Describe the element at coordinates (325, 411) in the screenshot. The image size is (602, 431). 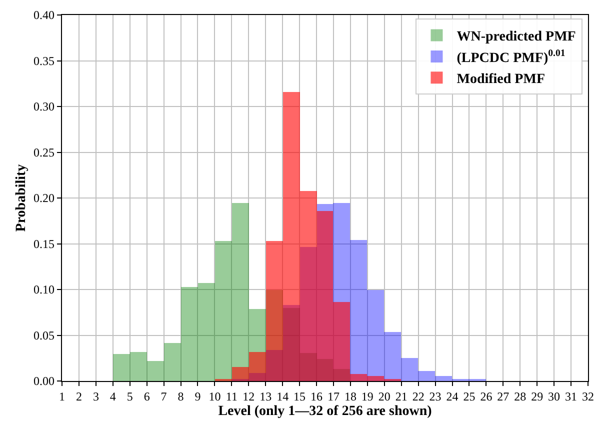
I see `x-axis-title: Level (only 1—32 of 256 are shown)` at that location.